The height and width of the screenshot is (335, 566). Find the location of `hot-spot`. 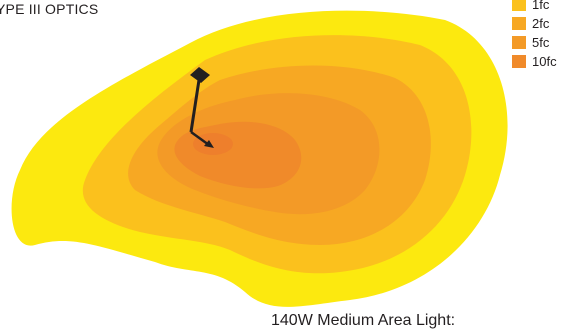

hot-spot is located at coordinates (213, 144).